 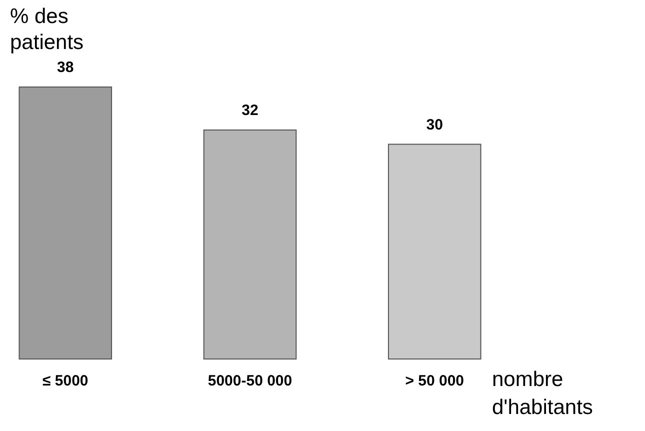 I want to click on y-axis-title: % des patients, so click(x=47, y=30).